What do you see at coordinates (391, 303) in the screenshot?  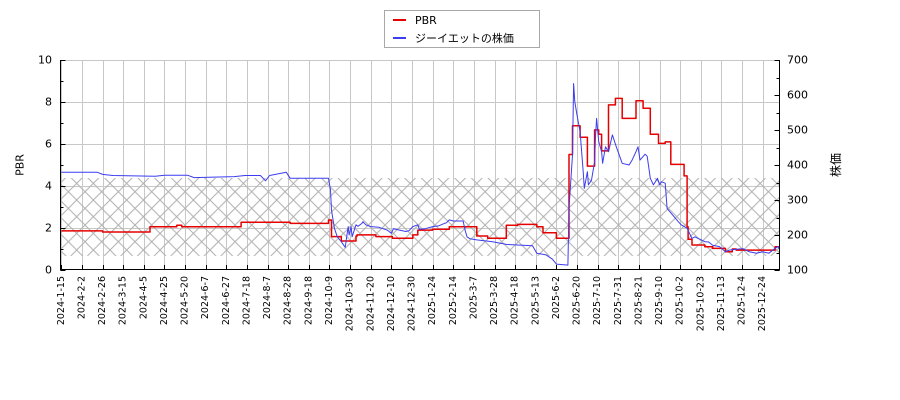 I see `x-tick-label: 2024-12-10` at bounding box center [391, 303].